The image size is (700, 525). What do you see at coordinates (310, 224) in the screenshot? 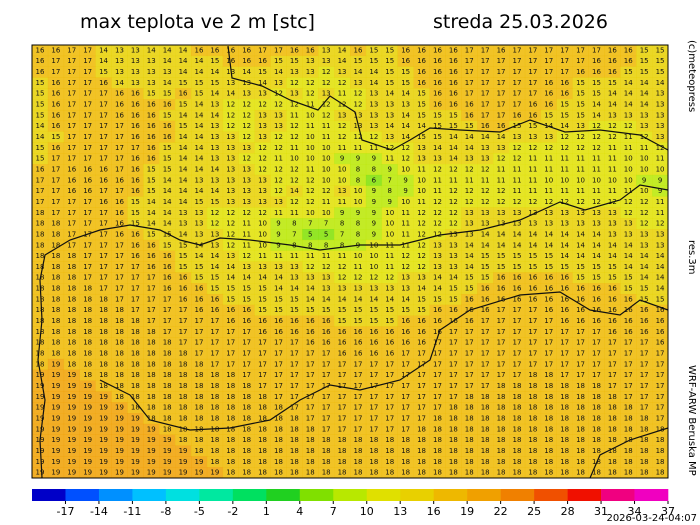
I see `cell-value: 7` at bounding box center [310, 224].